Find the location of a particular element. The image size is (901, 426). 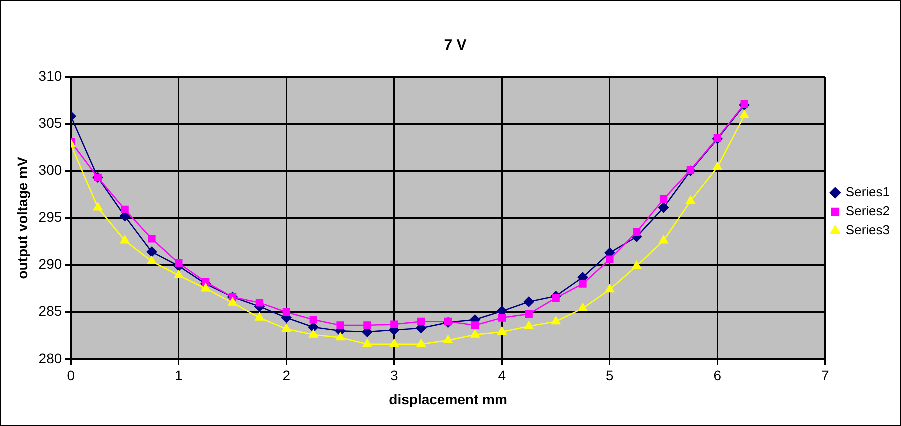

legend-label: Series2 is located at coordinates (868, 211).